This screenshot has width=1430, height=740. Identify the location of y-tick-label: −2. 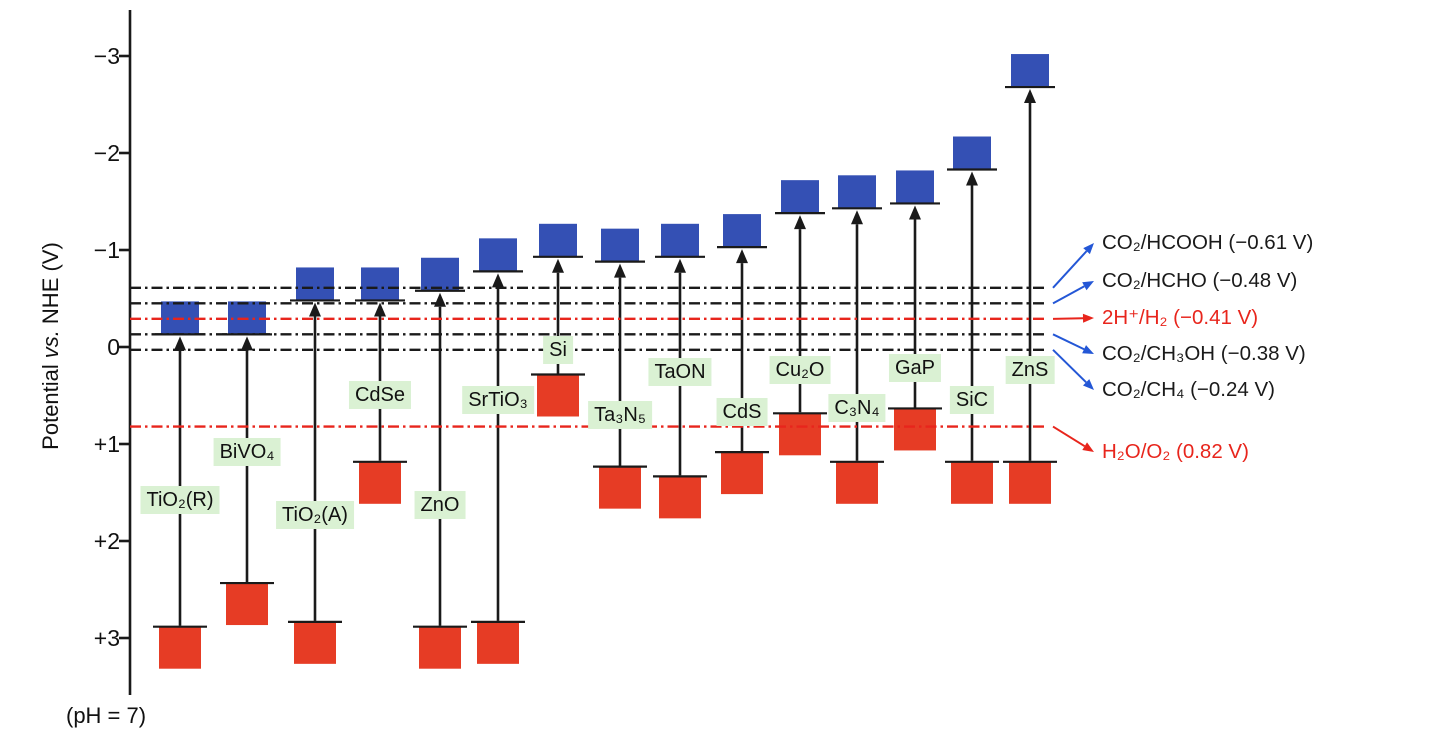
(106, 153).